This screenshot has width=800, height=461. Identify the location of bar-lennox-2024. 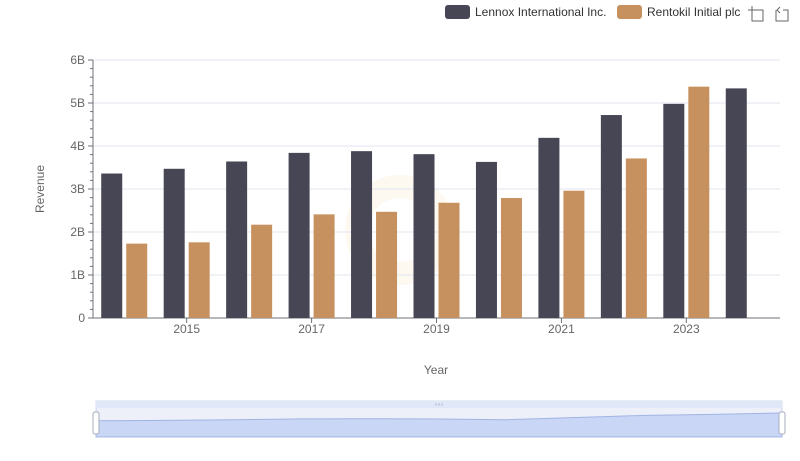
(736, 203).